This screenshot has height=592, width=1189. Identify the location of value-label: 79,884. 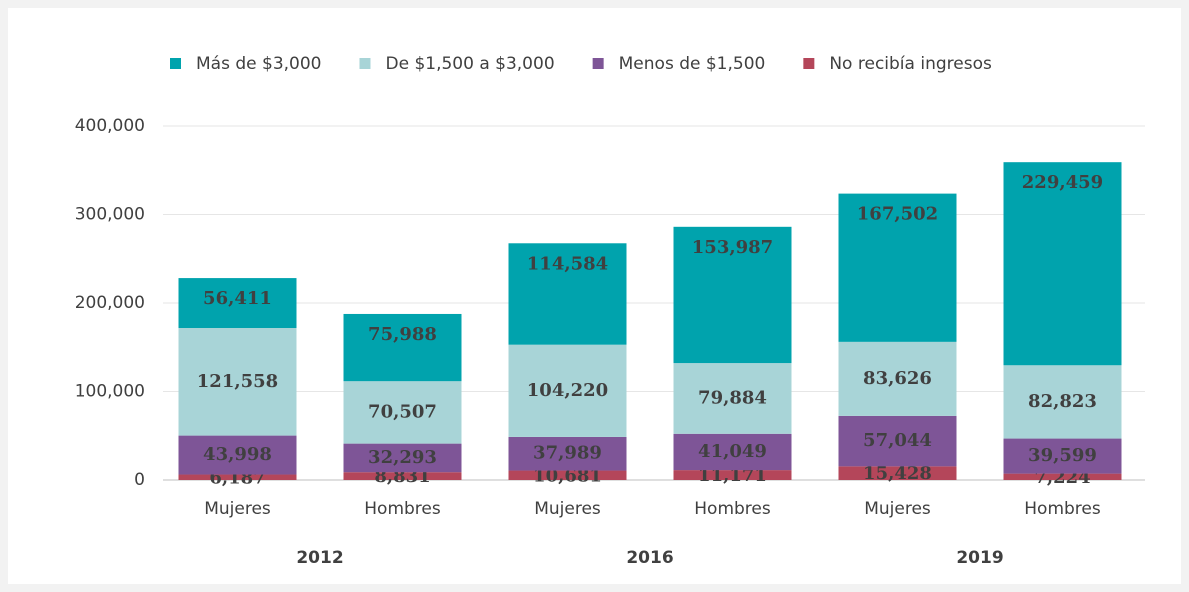
(732, 397).